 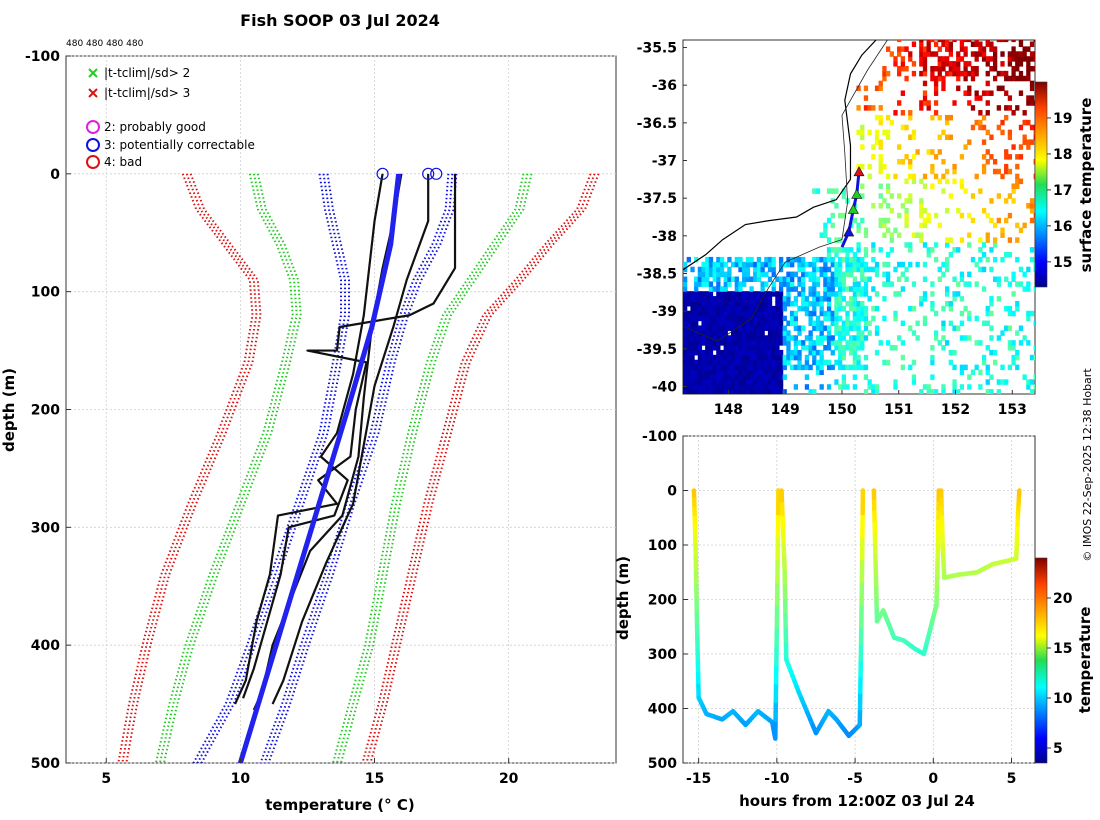 I want to click on drops-colorbar-tick-label: 20, so click(x=1063, y=599).